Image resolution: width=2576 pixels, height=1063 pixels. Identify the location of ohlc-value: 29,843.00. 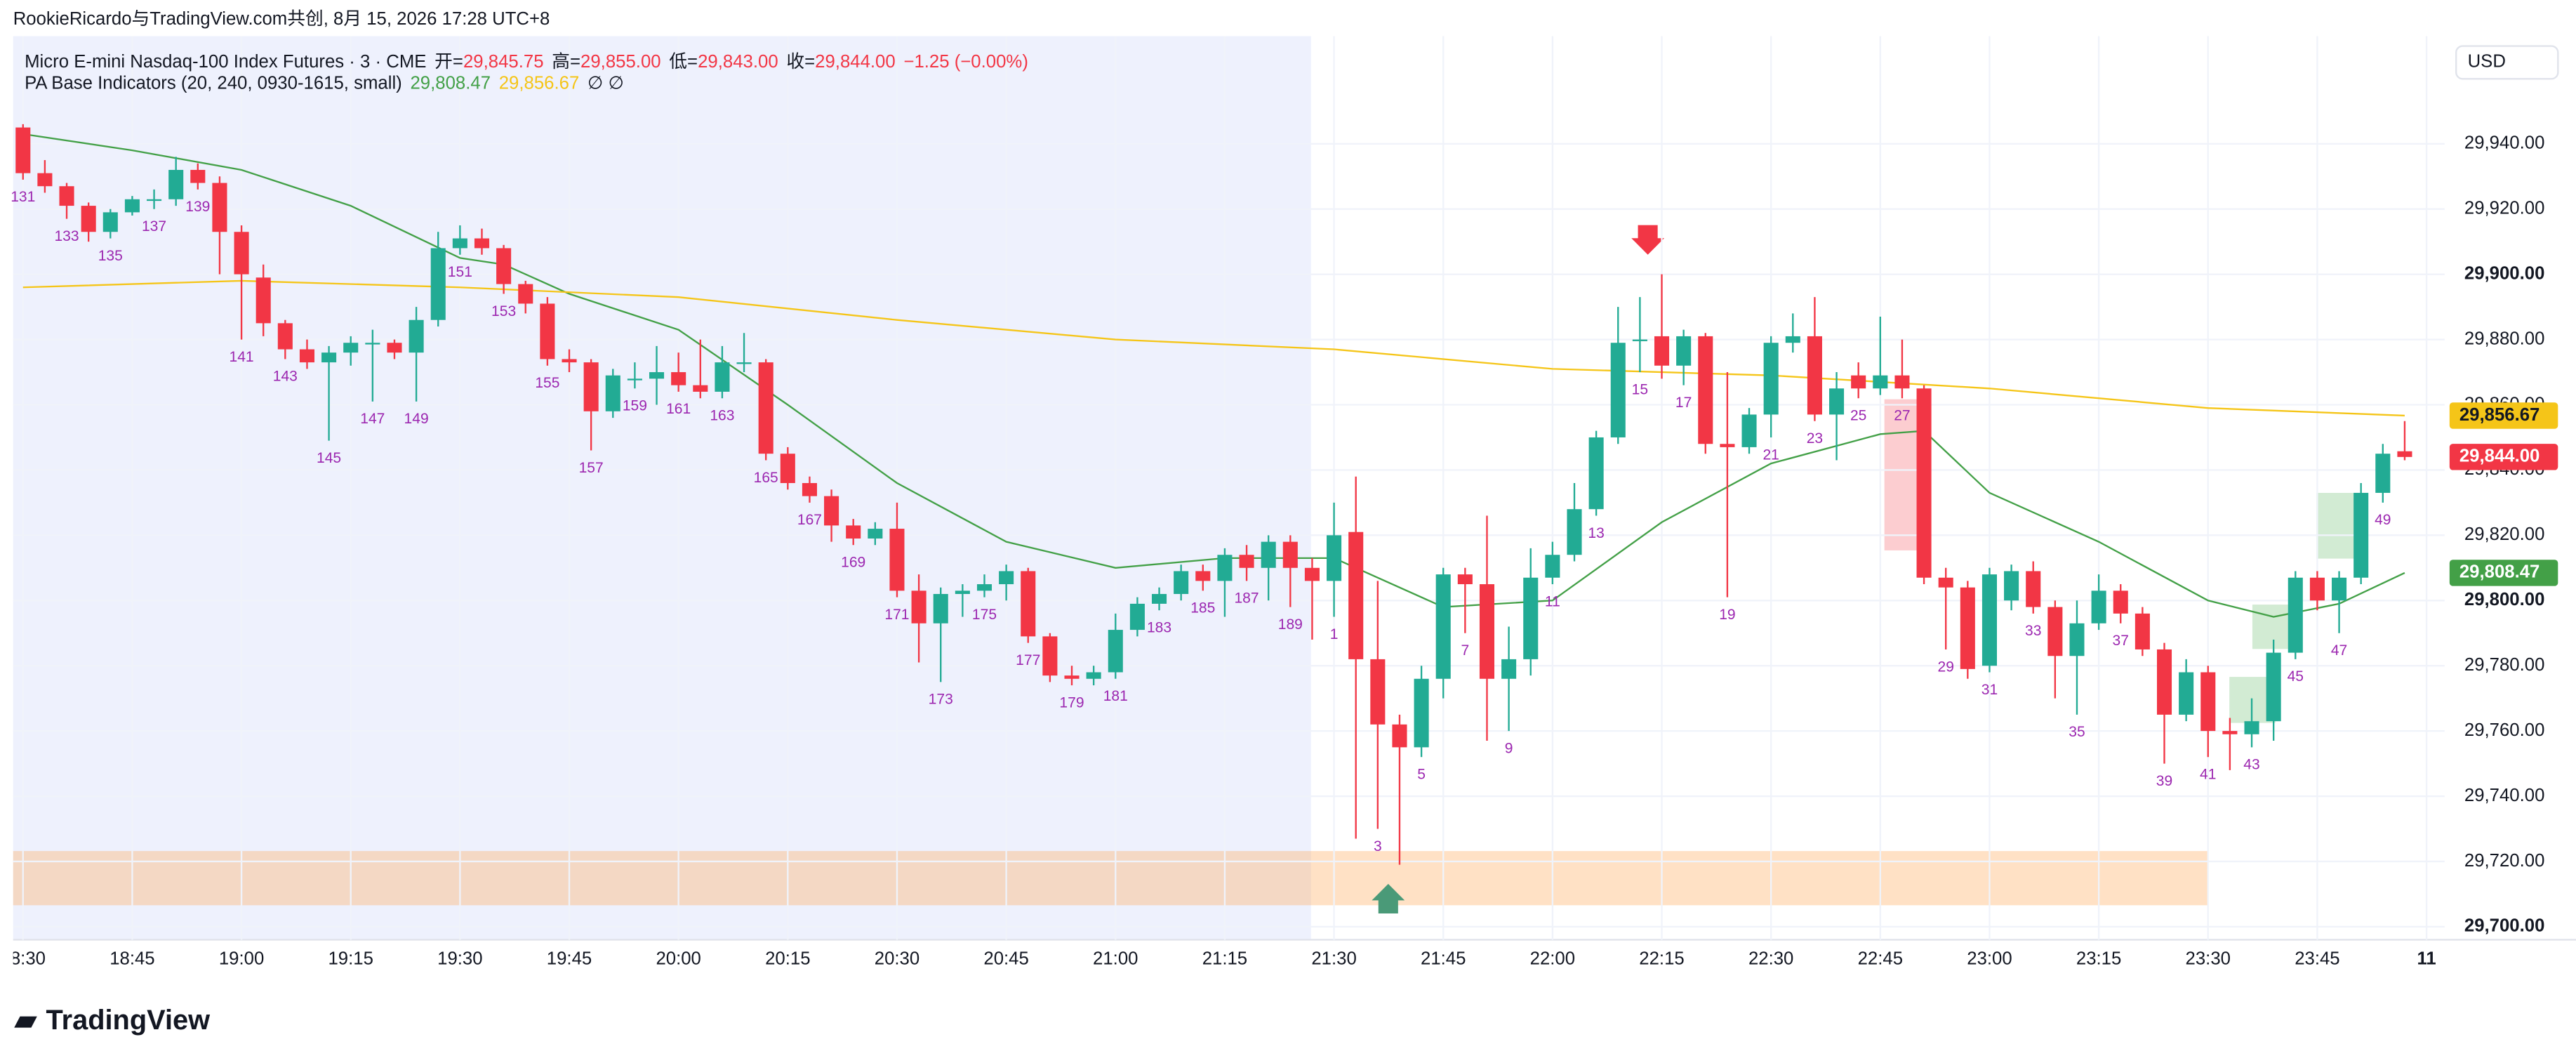
(738, 62).